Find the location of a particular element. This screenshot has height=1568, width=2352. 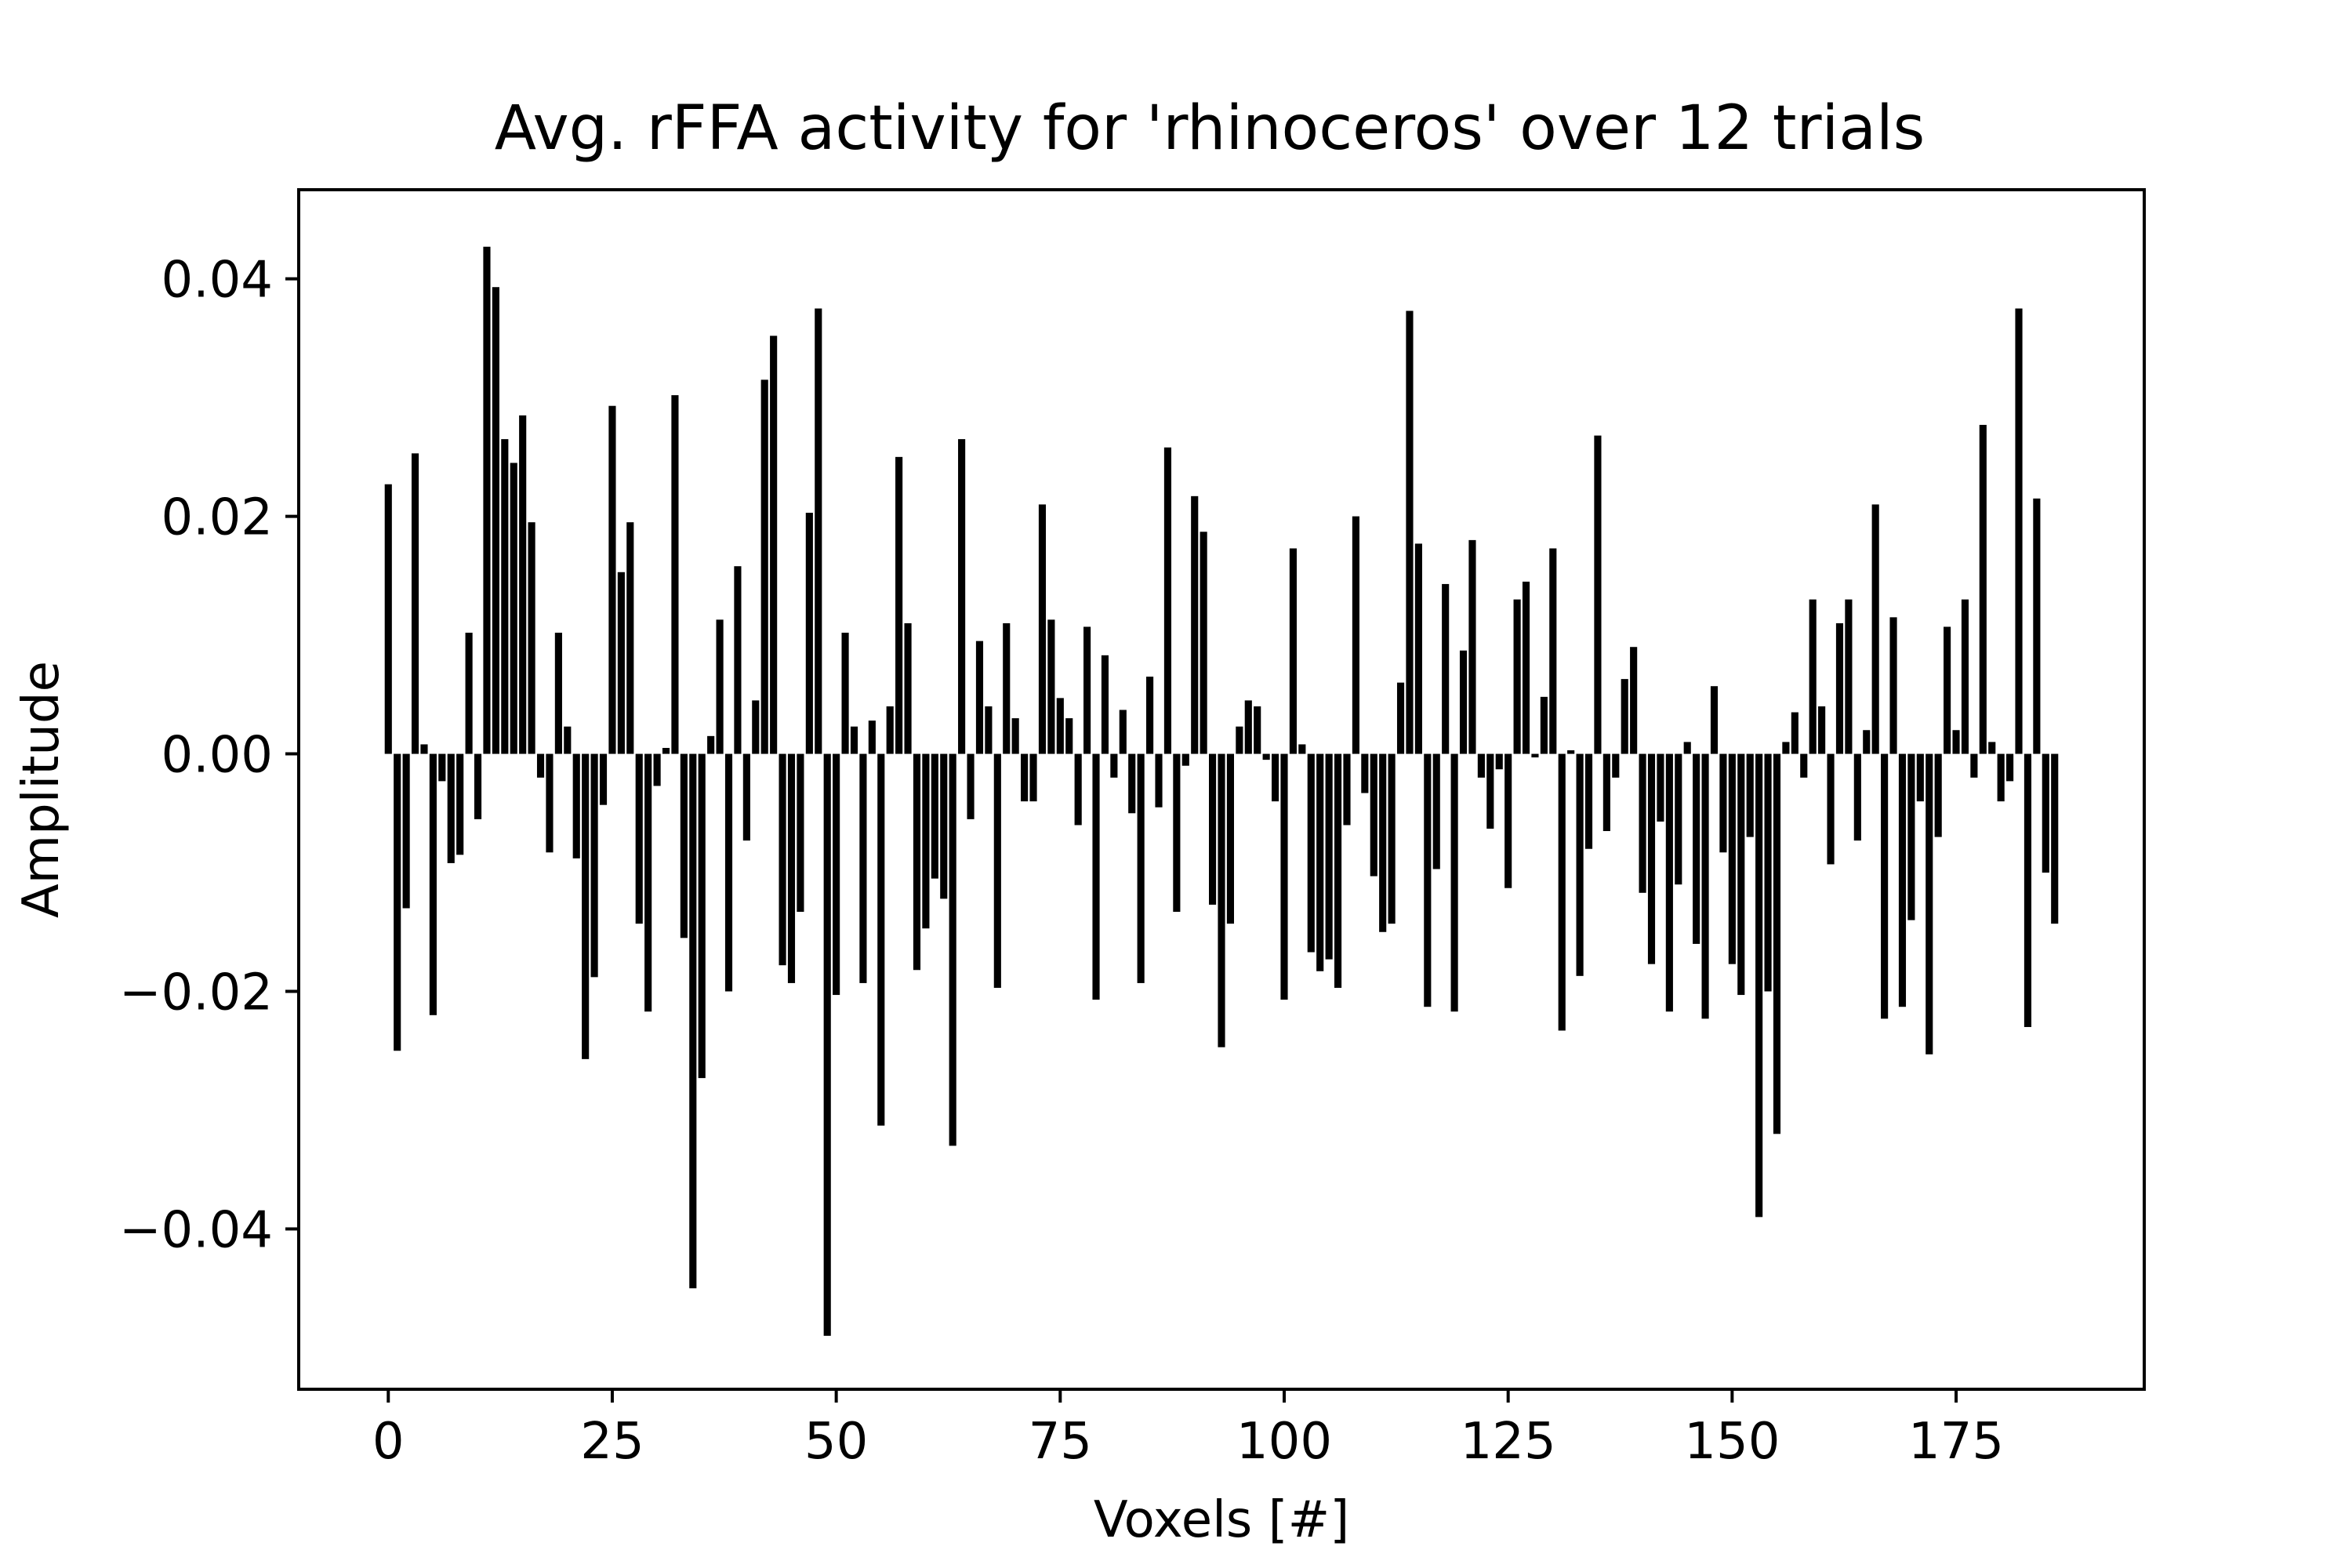

x-axis-ticks: 0 25 50 75 100 125 150 175 is located at coordinates (1188, 1430).